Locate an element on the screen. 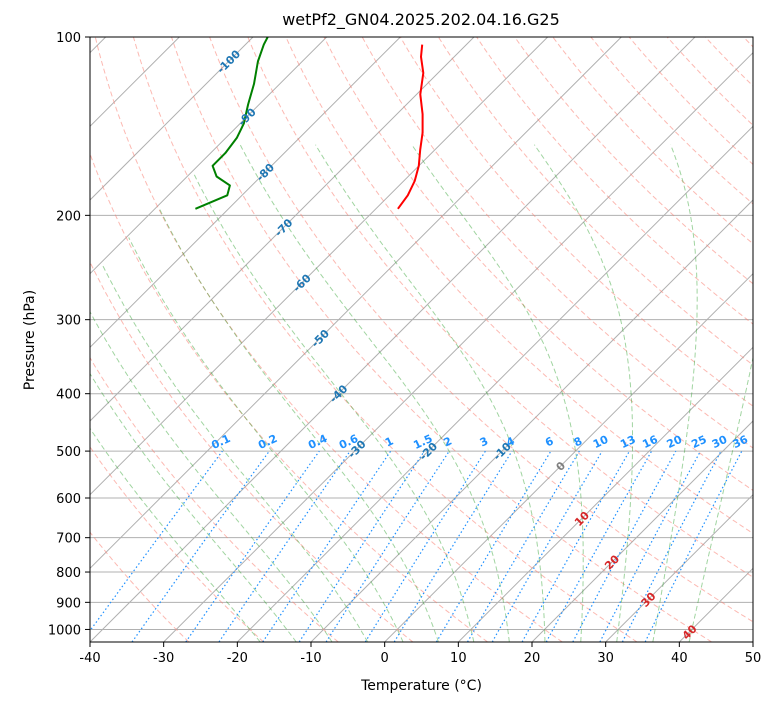 The height and width of the screenshot is (708, 775). y-tick-label: 500 is located at coordinates (68, 452).